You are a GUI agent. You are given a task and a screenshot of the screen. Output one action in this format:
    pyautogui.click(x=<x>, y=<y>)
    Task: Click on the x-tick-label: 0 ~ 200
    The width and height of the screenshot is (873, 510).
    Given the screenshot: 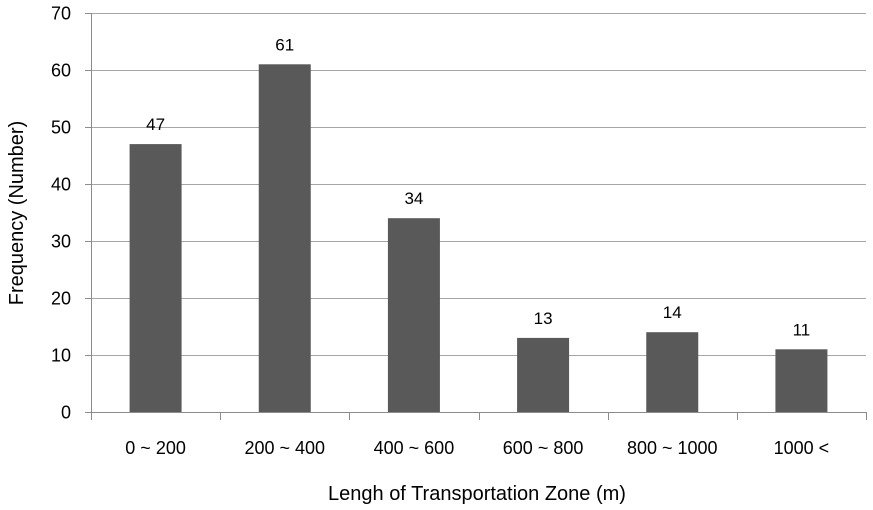 What is the action you would take?
    pyautogui.click(x=155, y=448)
    